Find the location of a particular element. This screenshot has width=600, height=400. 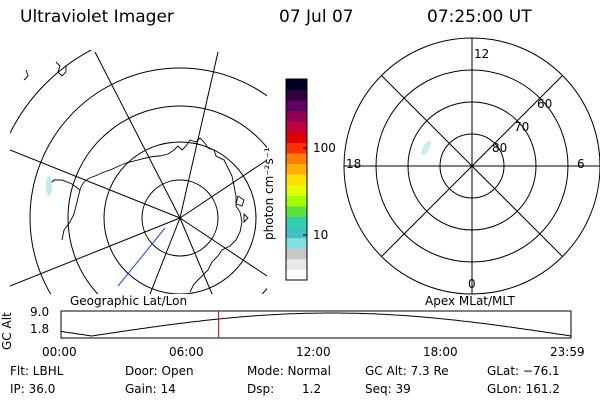

antarctic-peninsula is located at coordinates (65, 185).